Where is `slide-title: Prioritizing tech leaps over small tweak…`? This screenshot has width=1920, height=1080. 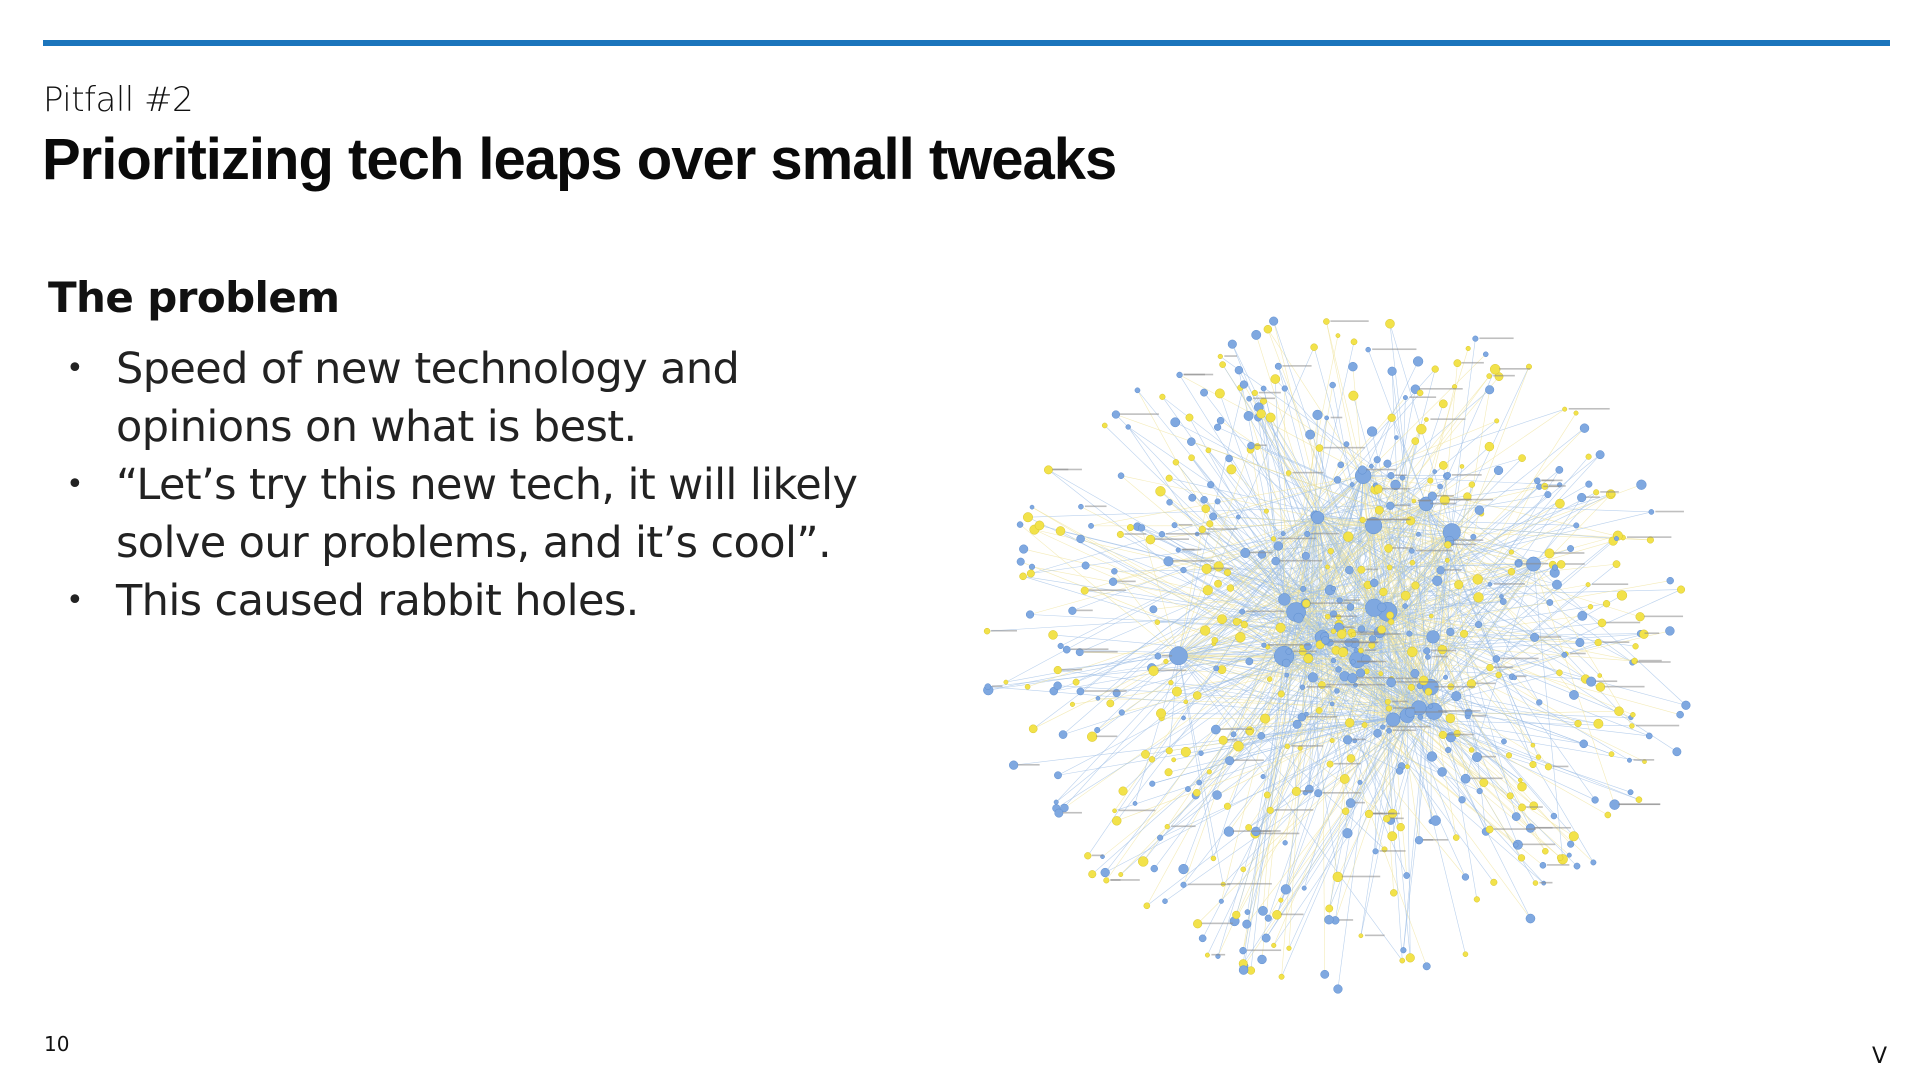 slide-title: Prioritizing tech leaps over small tweak… is located at coordinates (579, 159).